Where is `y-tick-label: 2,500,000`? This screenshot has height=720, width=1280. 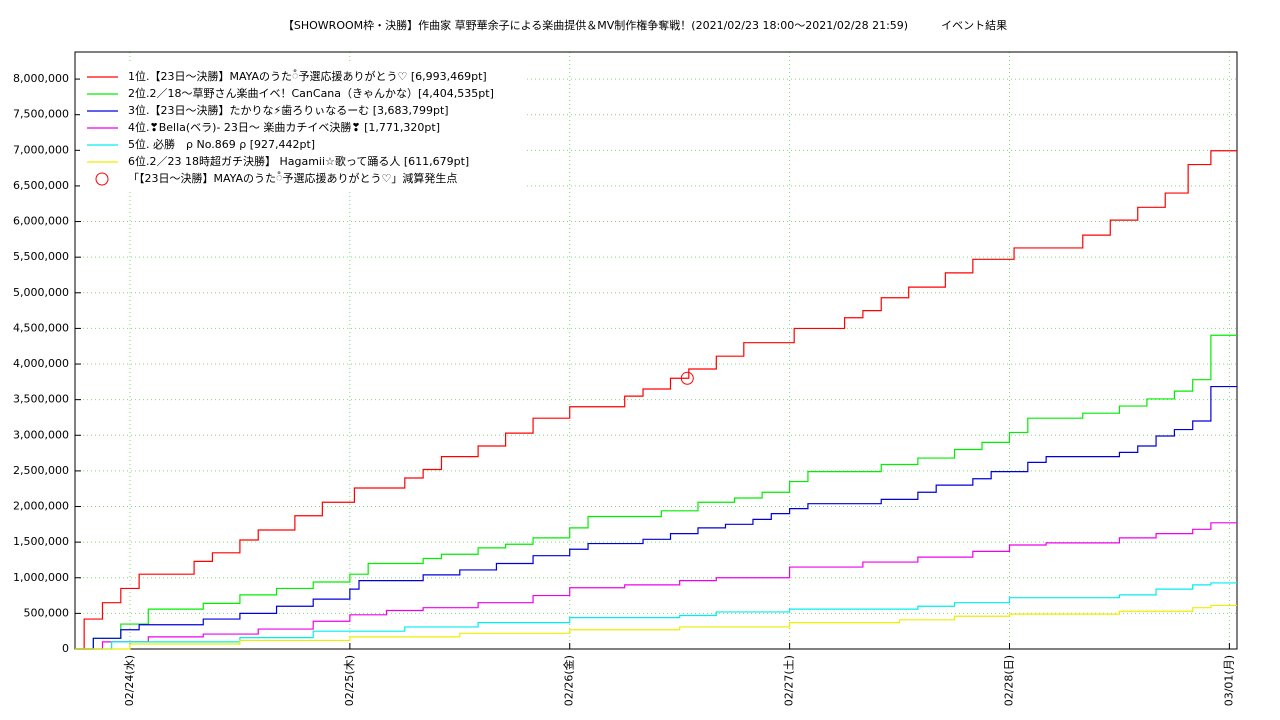 y-tick-label: 2,500,000 is located at coordinates (41, 470).